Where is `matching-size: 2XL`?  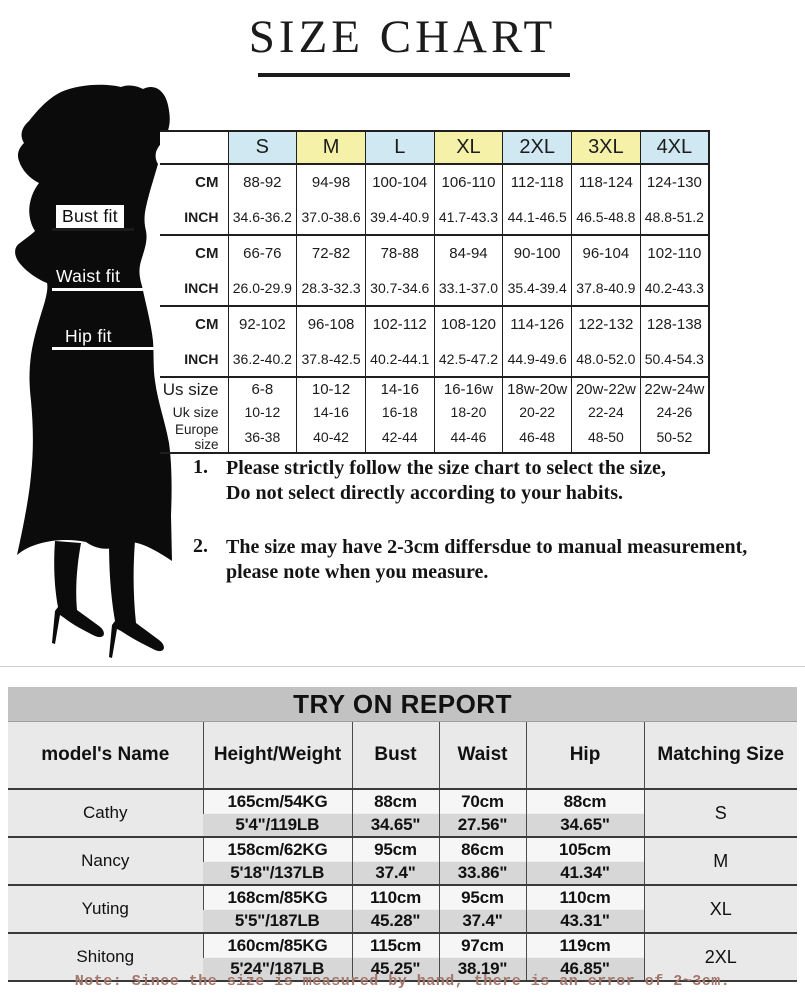 matching-size: 2XL is located at coordinates (720, 956).